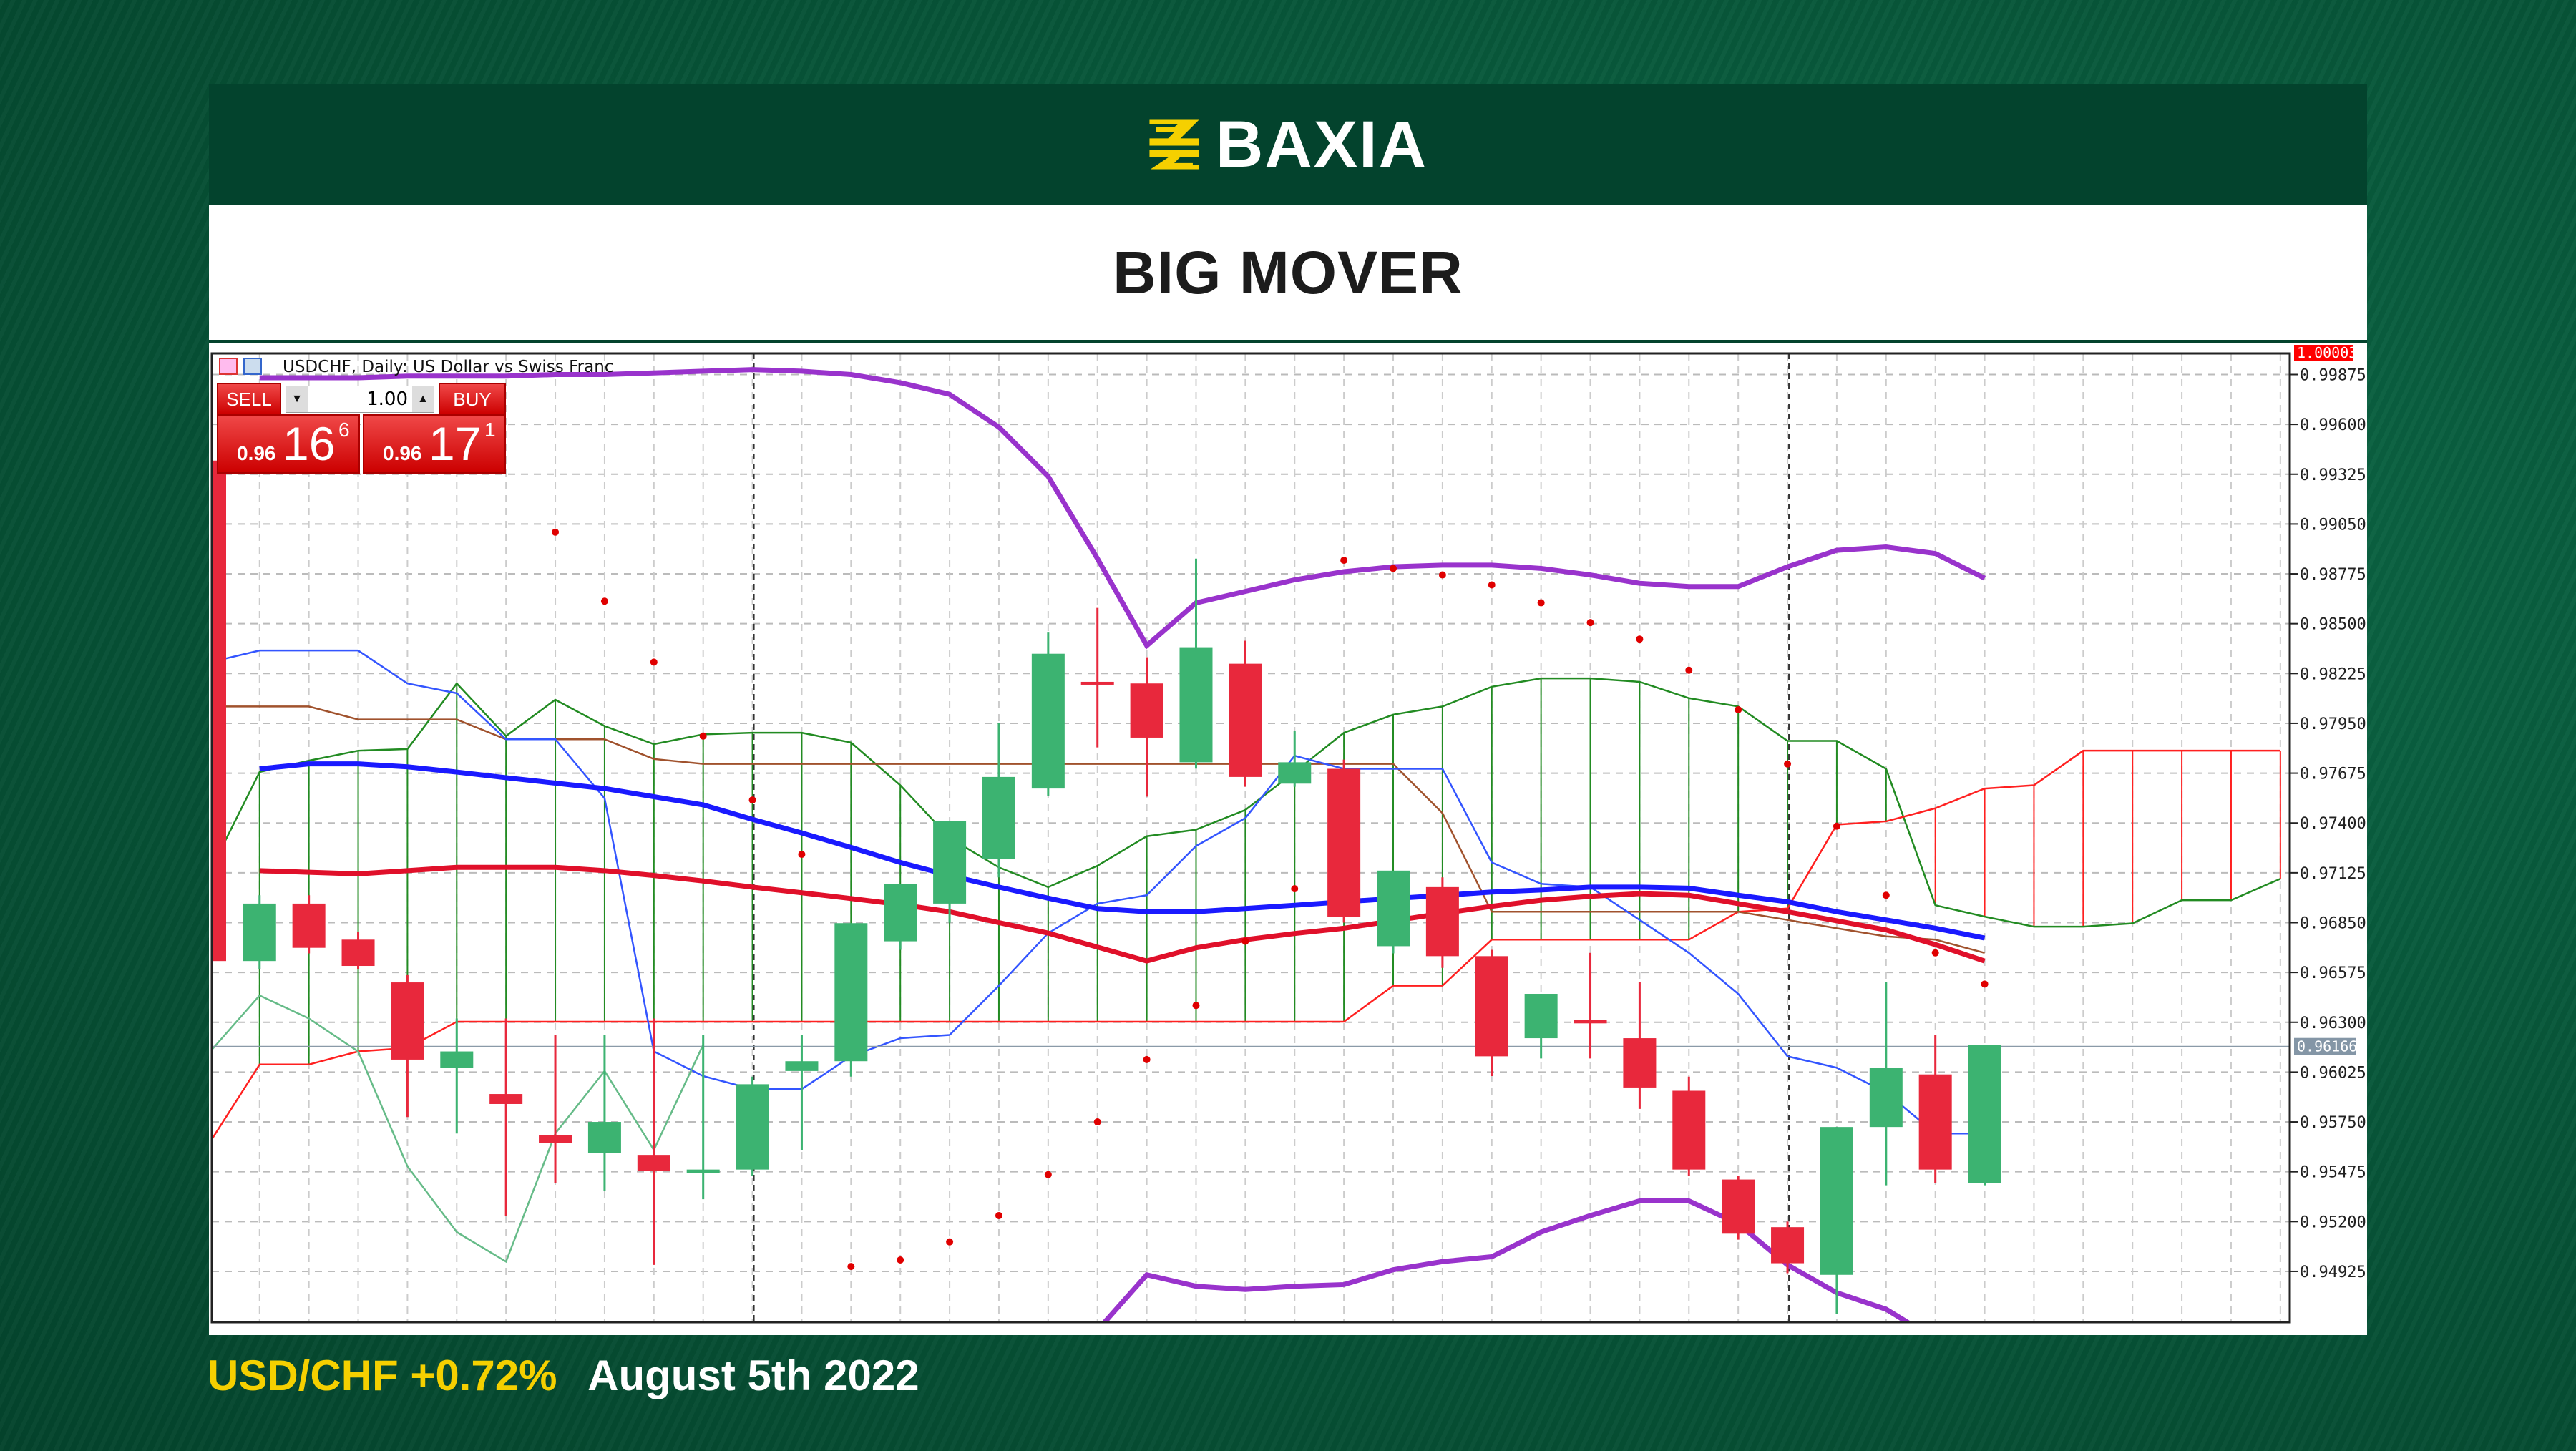  What do you see at coordinates (1122, 508) in the screenshot?
I see `bollinger-upper-line` at bounding box center [1122, 508].